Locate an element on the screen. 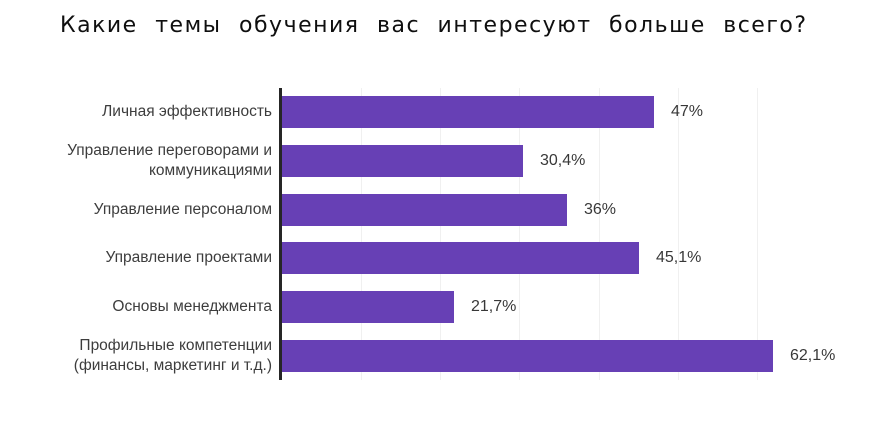  bar-row: Личная эффективность 47% is located at coordinates (445, 112).